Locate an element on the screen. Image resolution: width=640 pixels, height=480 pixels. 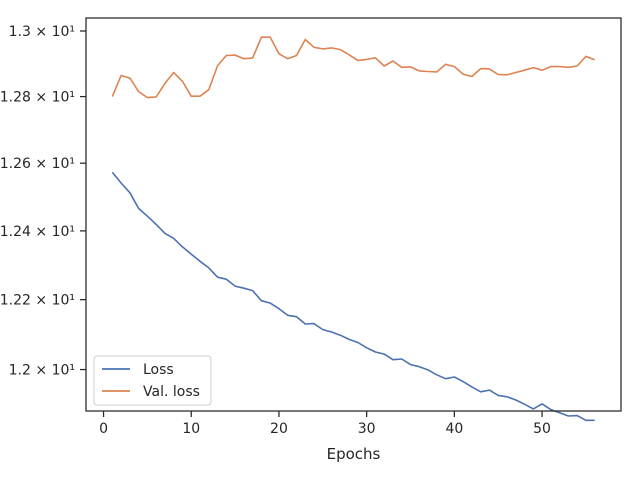
legend: Loss Val. loss is located at coordinates (152, 380).